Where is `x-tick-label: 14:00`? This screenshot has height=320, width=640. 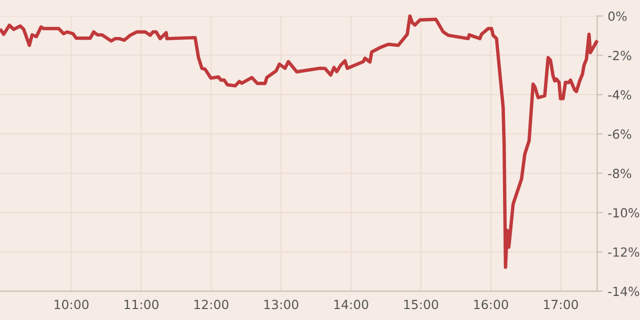
x-tick-label: 14:00 is located at coordinates (351, 305).